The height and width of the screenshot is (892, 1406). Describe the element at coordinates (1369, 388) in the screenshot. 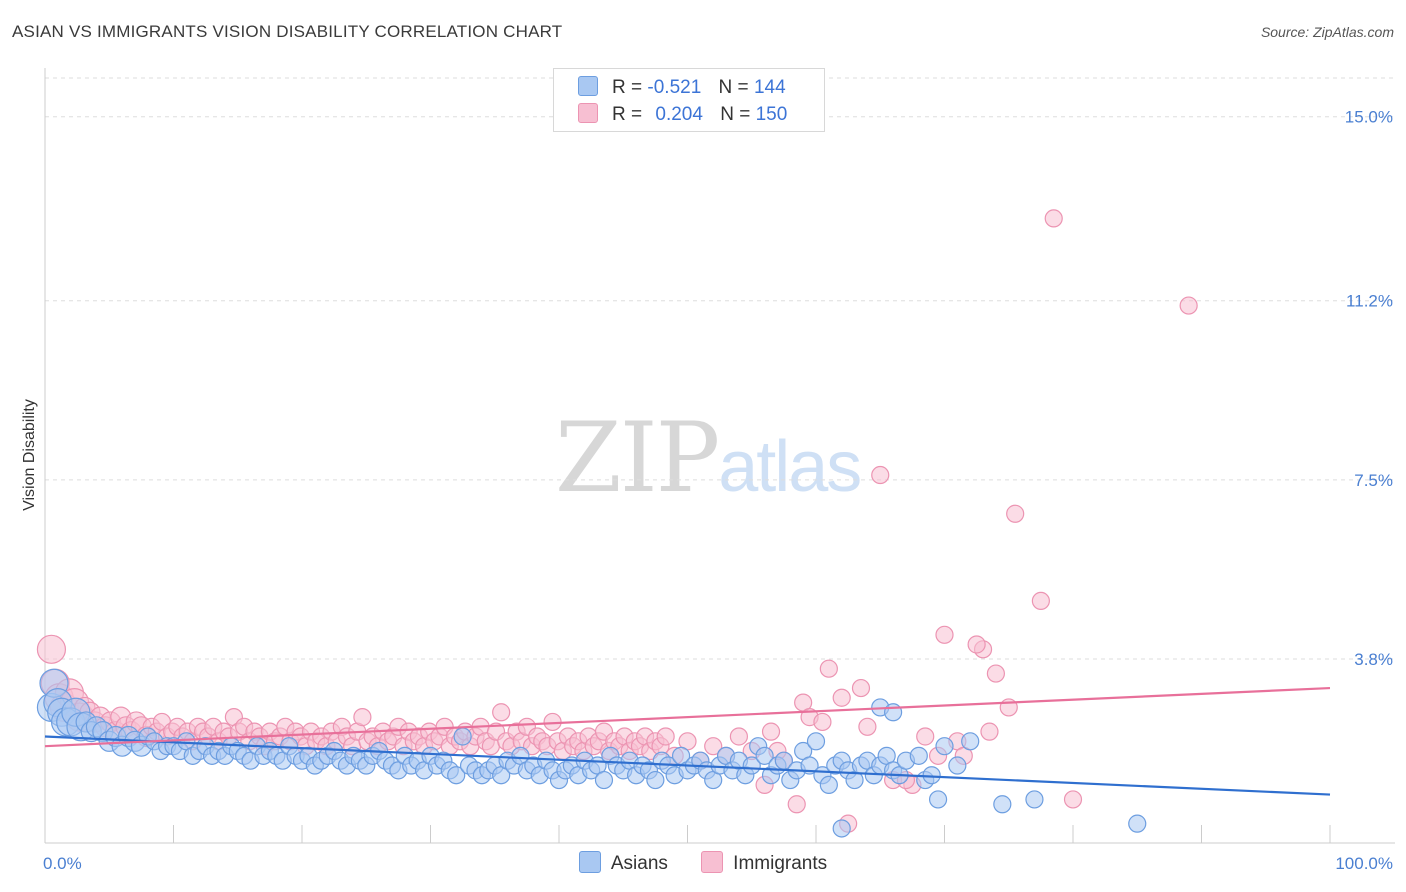

I see `y-tick-labels: 3.8% 7.5% 11.2% 15.0%` at that location.